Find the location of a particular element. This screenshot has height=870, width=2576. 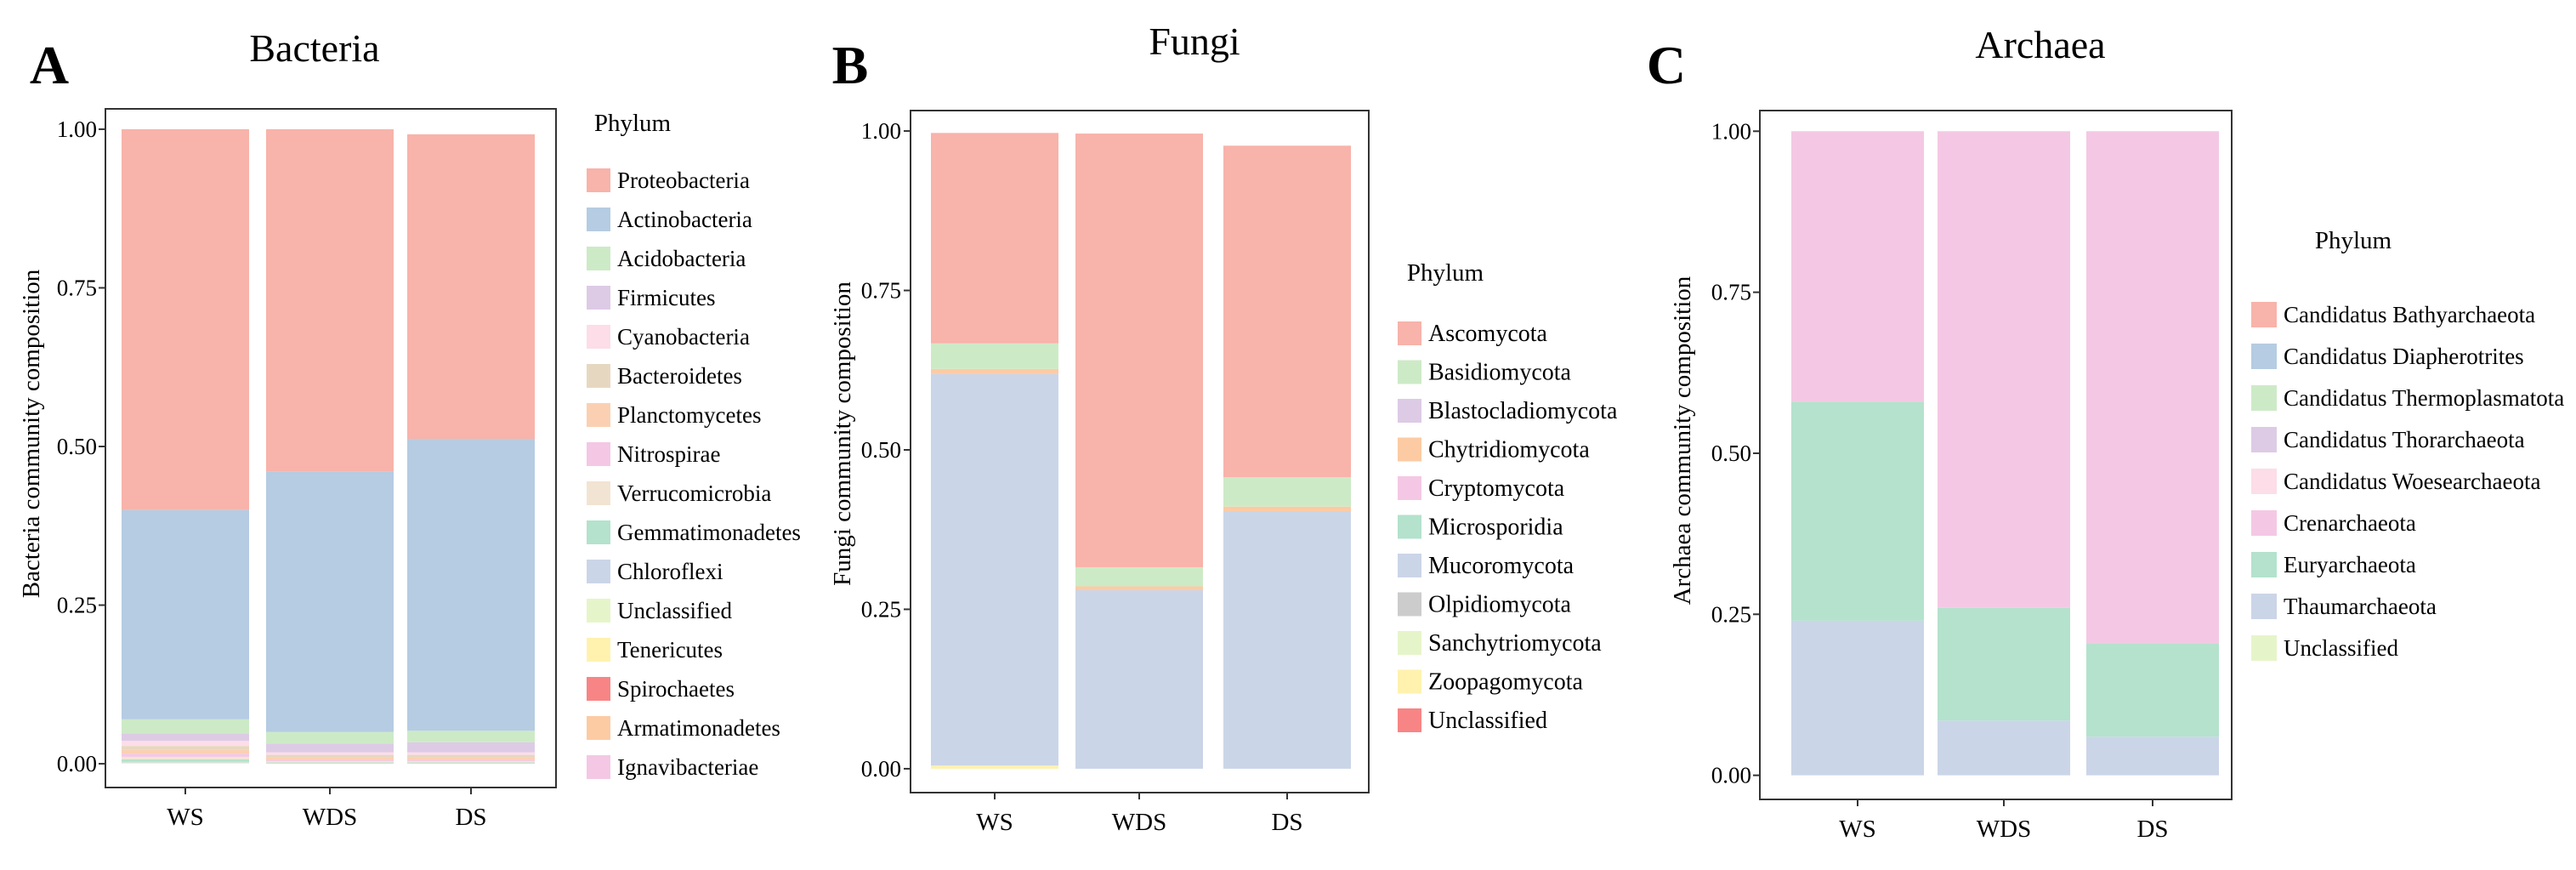

legend-label-sanchytriomycota: Sanchytriomycota is located at coordinates (1515, 643).